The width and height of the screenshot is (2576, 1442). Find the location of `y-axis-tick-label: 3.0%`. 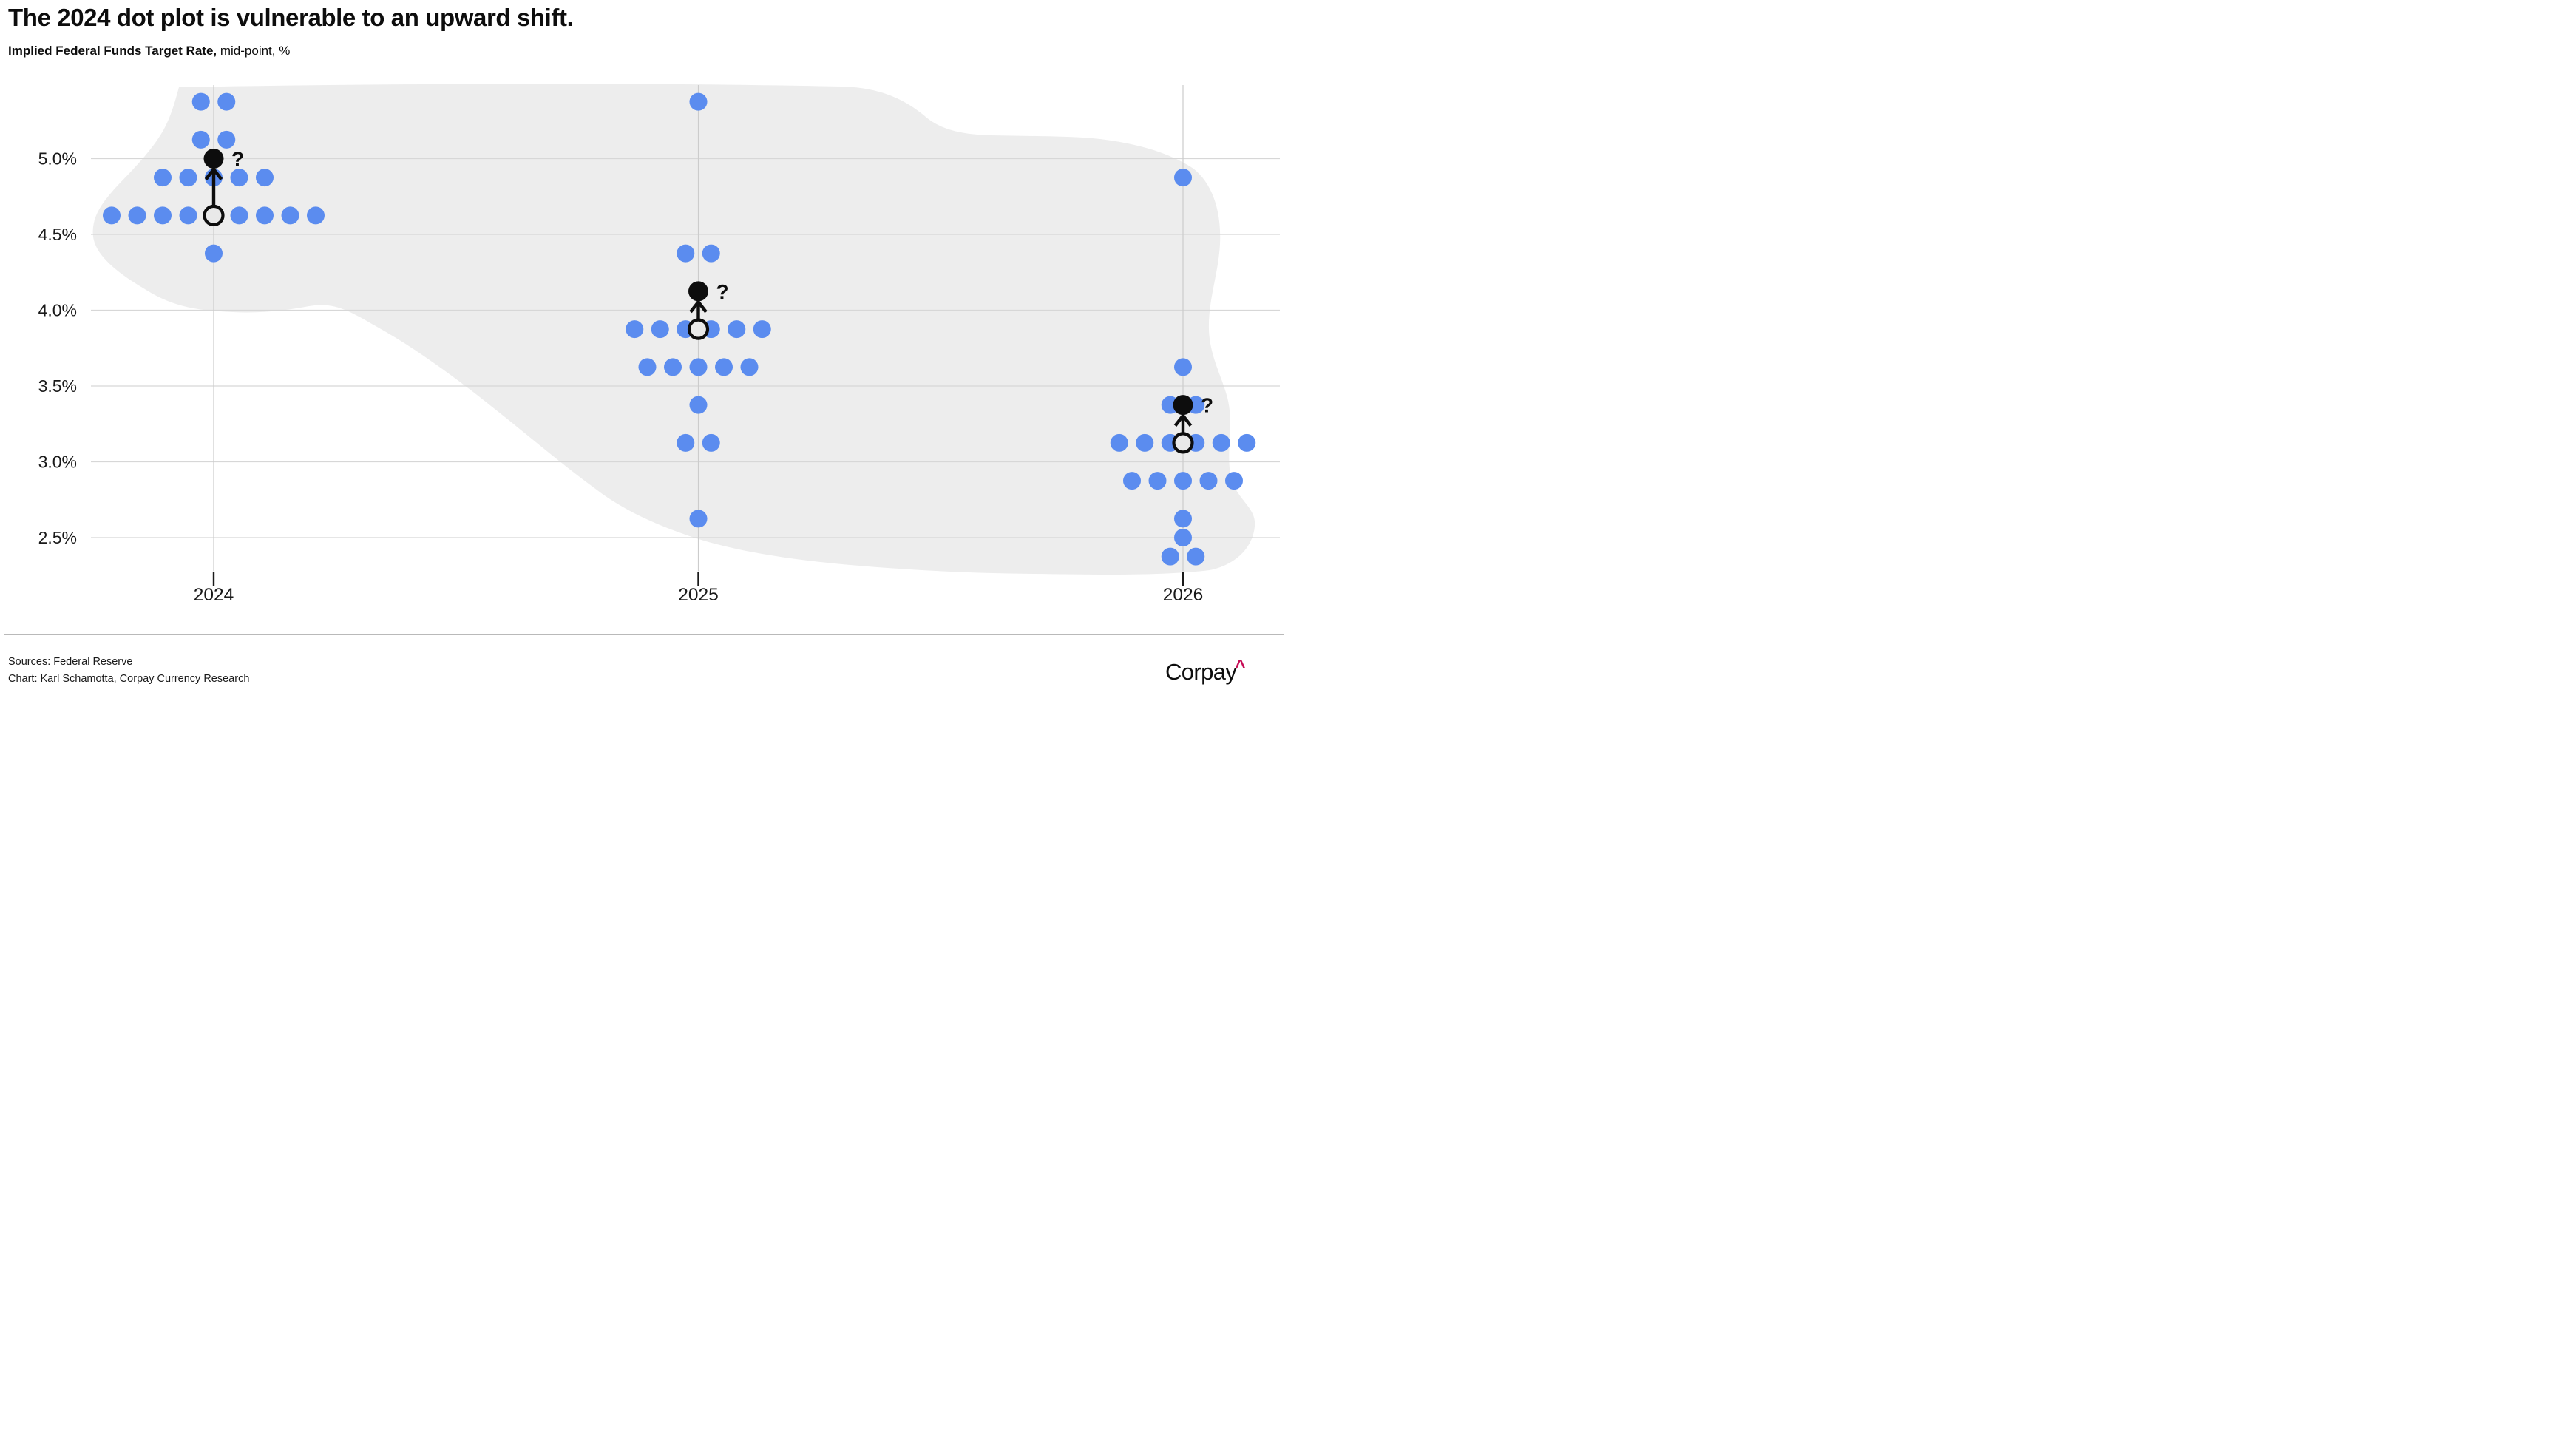

y-axis-tick-label: 3.0% is located at coordinates (57, 462).